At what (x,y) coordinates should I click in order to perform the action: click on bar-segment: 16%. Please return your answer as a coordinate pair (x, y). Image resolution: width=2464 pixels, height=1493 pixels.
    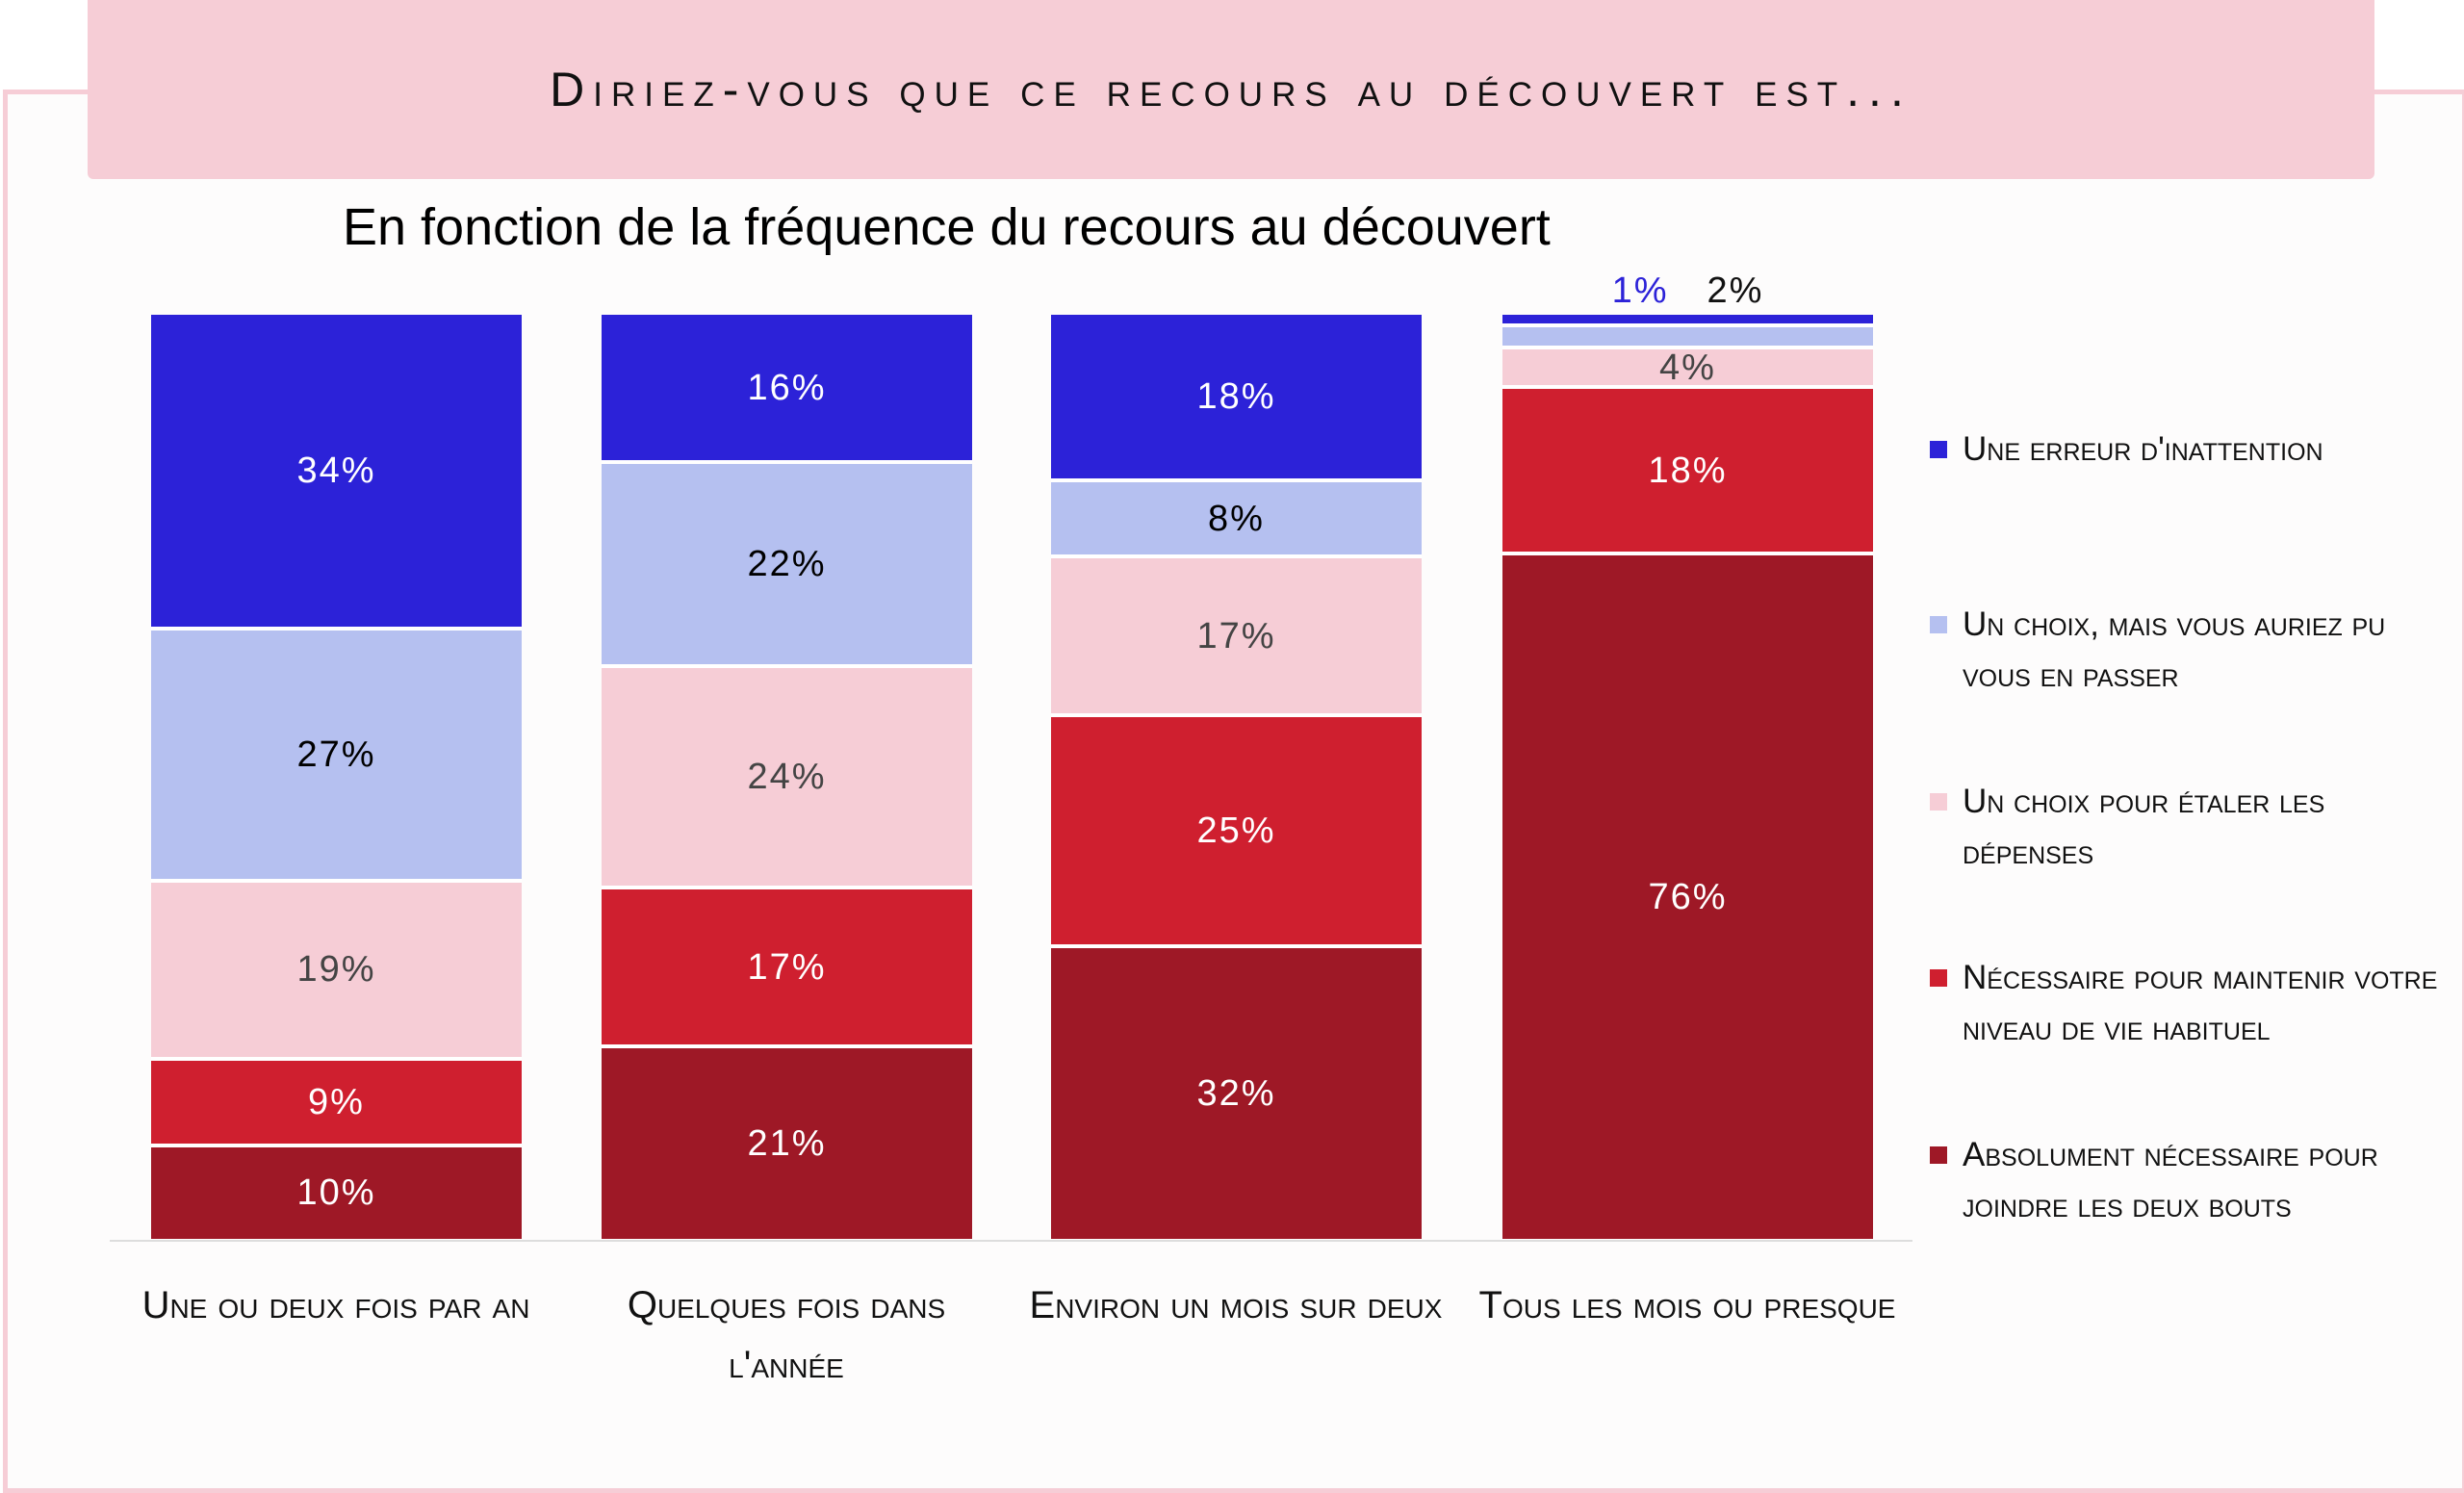
    Looking at the image, I should click on (787, 390).